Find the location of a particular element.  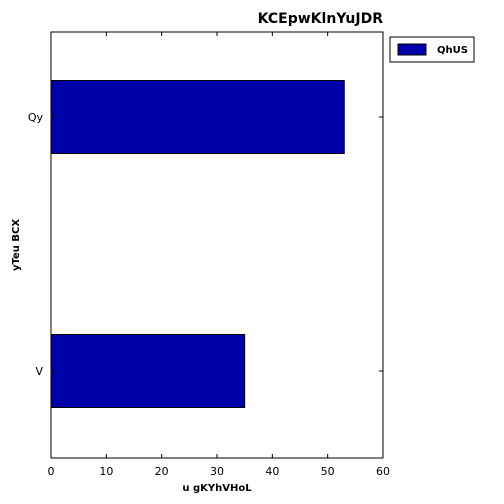

bar-V is located at coordinates (148, 371).